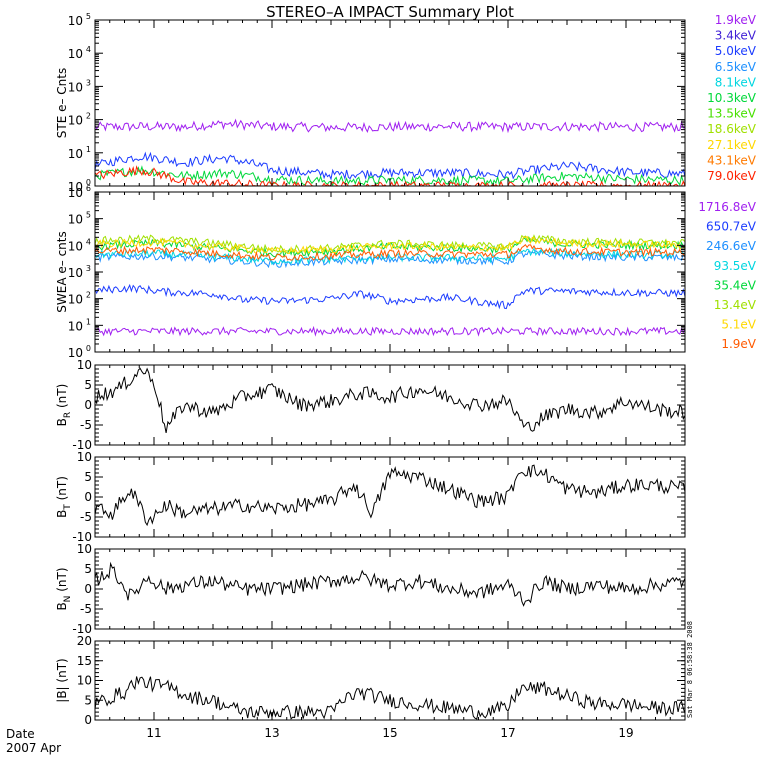 The image size is (780, 780). I want to click on y-tick-exponent: 2, so click(88, 116).